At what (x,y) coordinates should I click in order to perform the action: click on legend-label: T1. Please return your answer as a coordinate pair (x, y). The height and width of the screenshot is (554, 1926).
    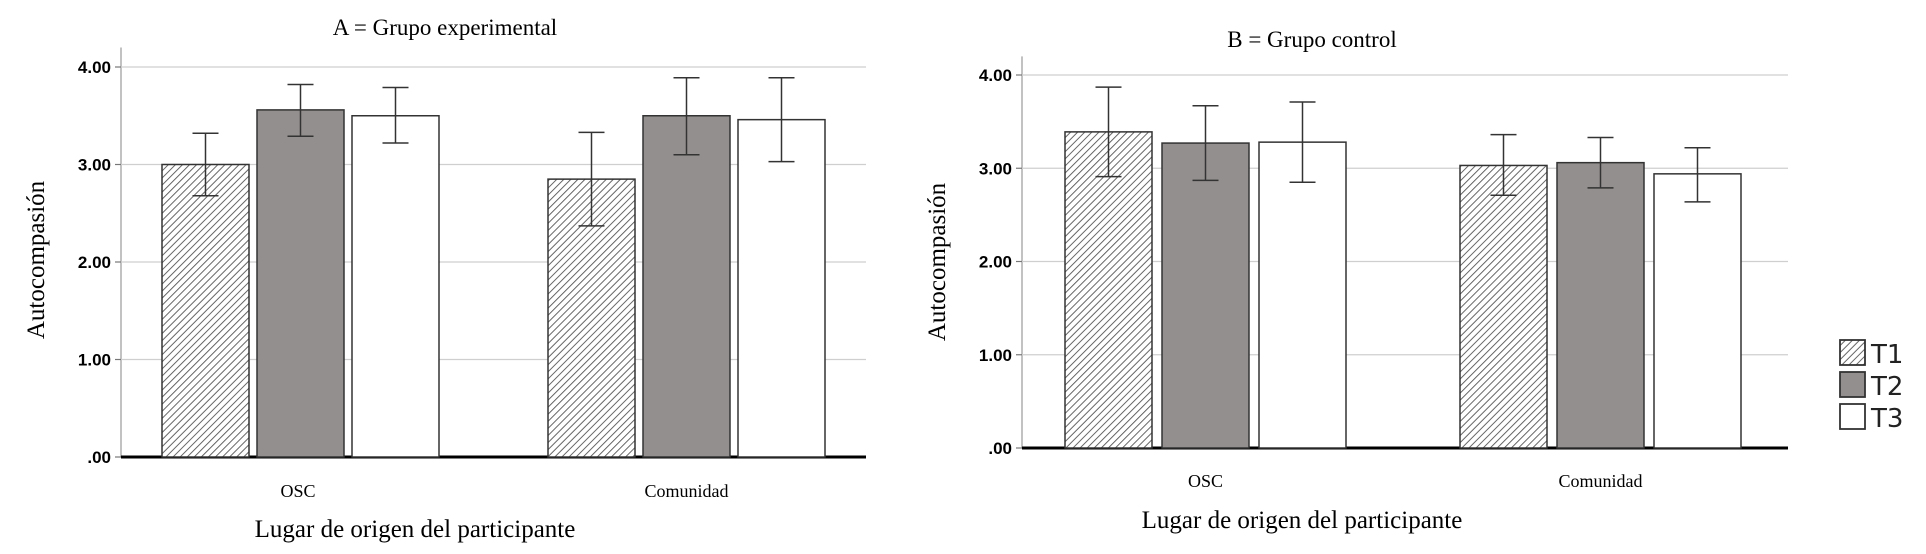
    Looking at the image, I should click on (1886, 355).